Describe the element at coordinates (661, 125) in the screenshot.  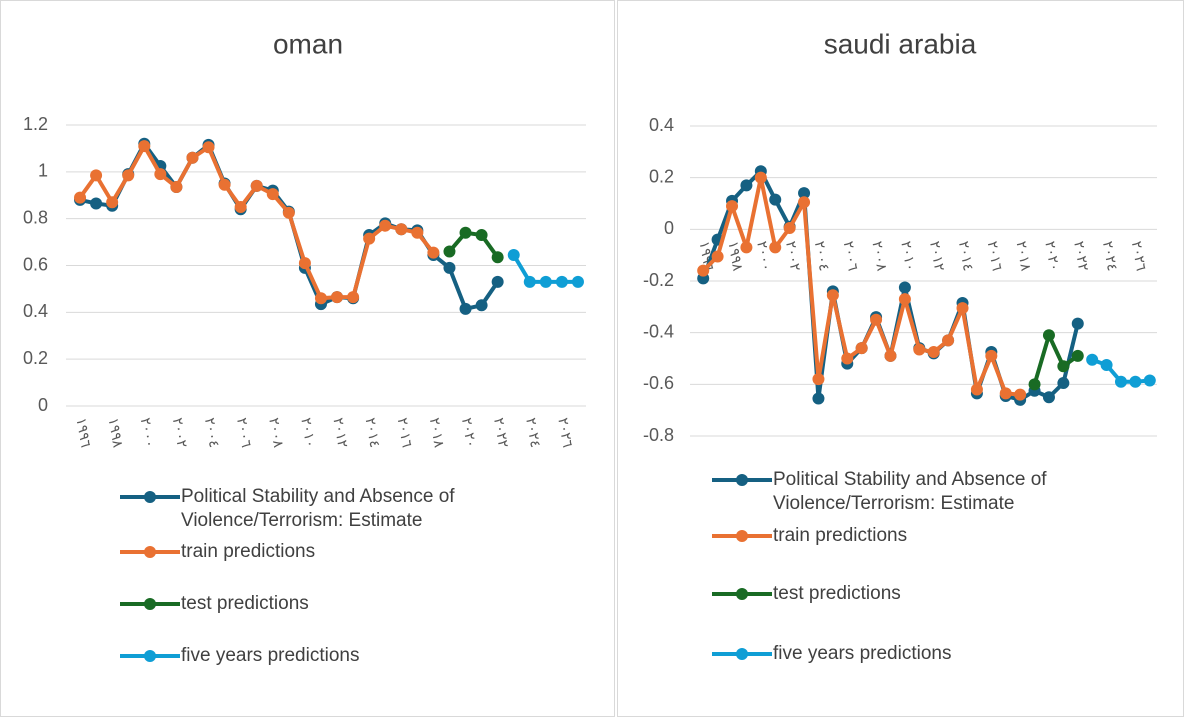
I see `y-tick-label: 0.4` at that location.